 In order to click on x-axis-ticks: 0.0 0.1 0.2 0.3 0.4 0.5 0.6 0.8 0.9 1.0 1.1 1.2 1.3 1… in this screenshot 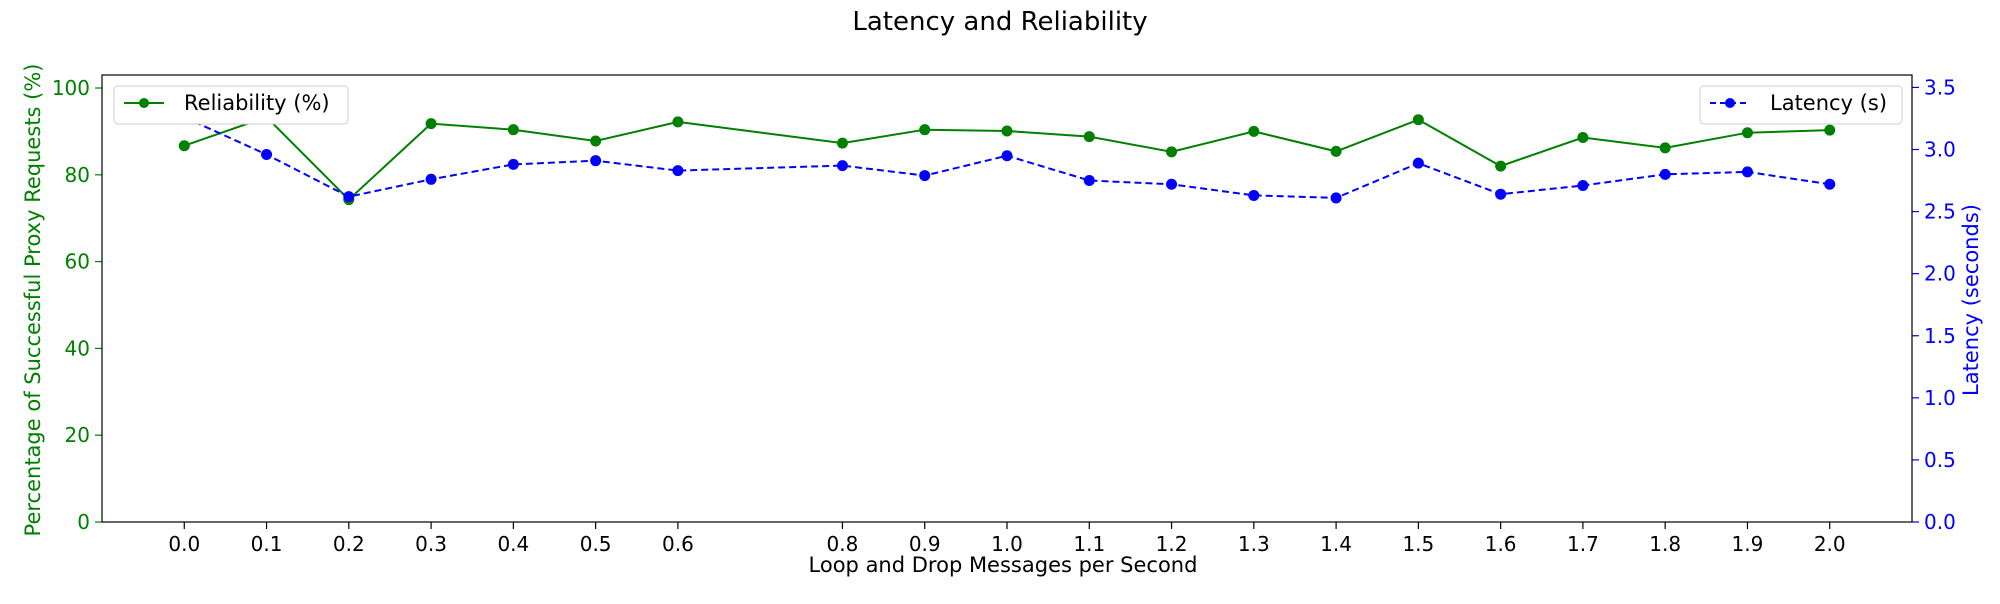, I will do `click(1007, 539)`.